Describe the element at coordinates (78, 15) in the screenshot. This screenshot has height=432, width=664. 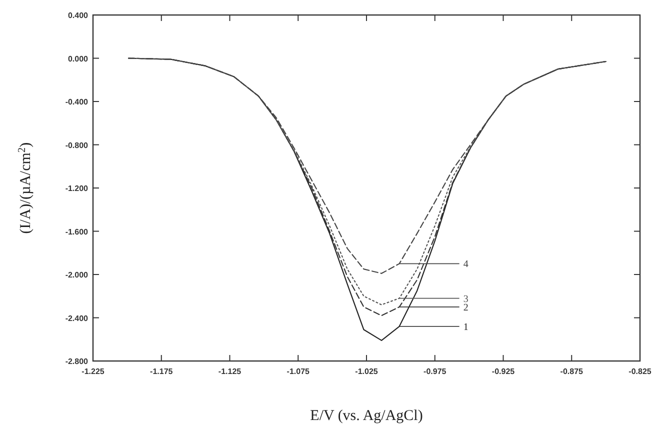
I see `y-tick-label: 0.400` at that location.